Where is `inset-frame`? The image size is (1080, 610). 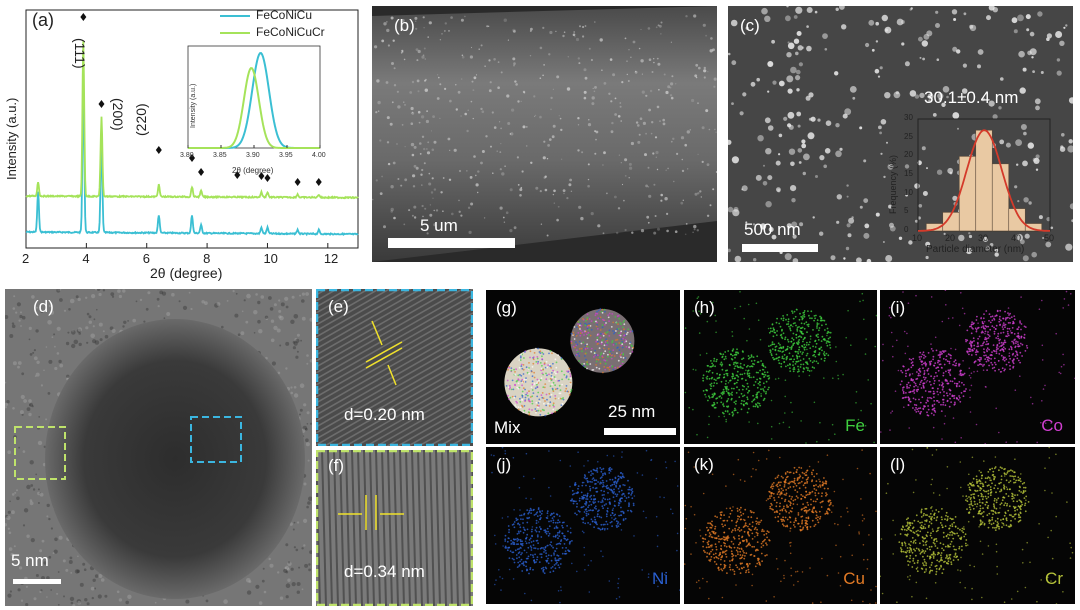 inset-frame is located at coordinates (254, 97).